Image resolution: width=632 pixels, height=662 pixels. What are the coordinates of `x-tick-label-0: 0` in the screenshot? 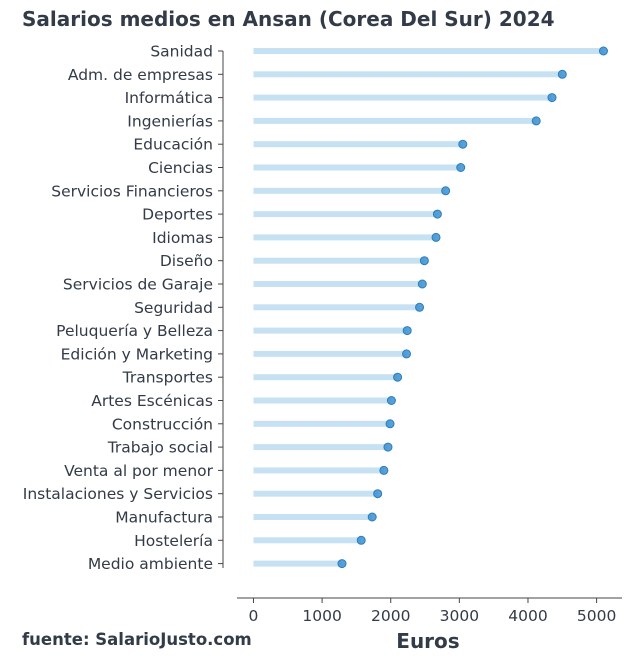 It's located at (254, 616).